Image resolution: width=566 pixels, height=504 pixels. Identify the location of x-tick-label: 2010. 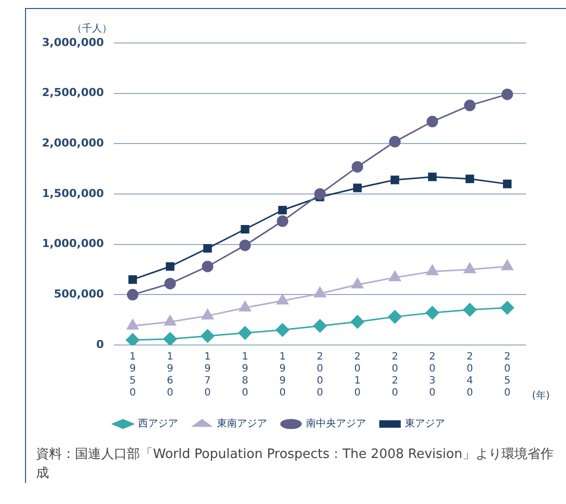
(357, 375).